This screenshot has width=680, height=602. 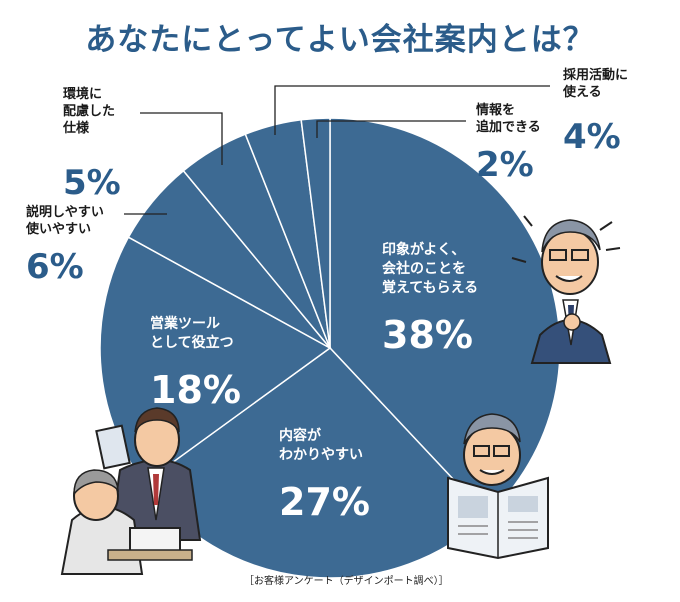 I want to click on slice-percent: 4%, so click(x=592, y=137).